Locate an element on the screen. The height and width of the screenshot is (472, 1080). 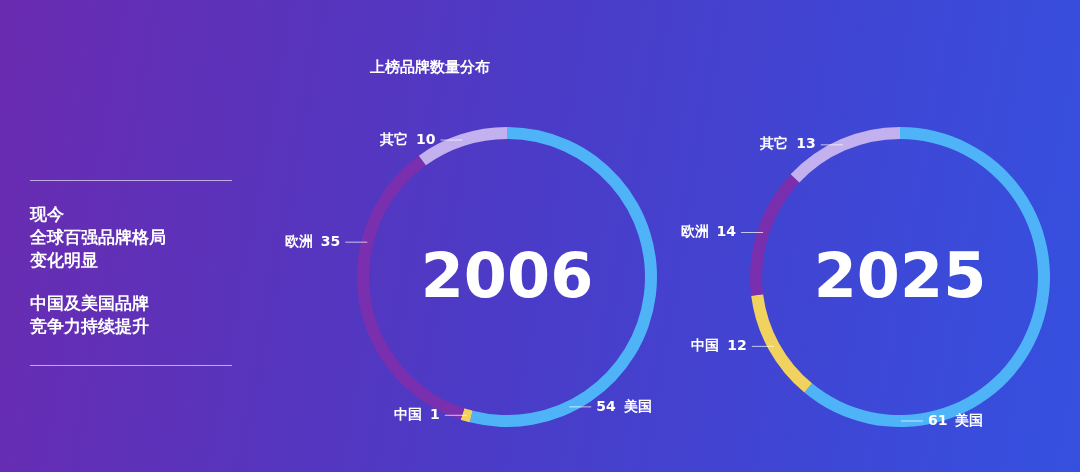
text: 变化明显 is located at coordinates (64, 260).